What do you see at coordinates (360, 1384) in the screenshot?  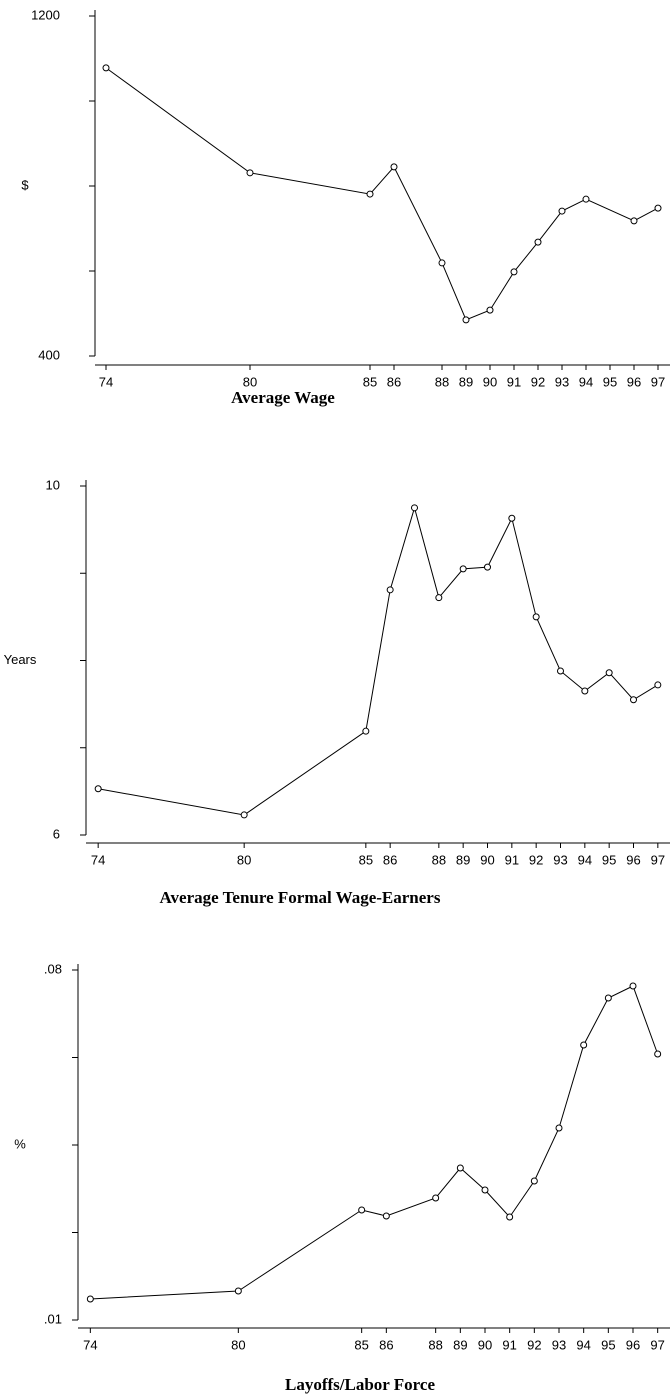 I see `chart-title: Layoffs/Labor Force` at bounding box center [360, 1384].